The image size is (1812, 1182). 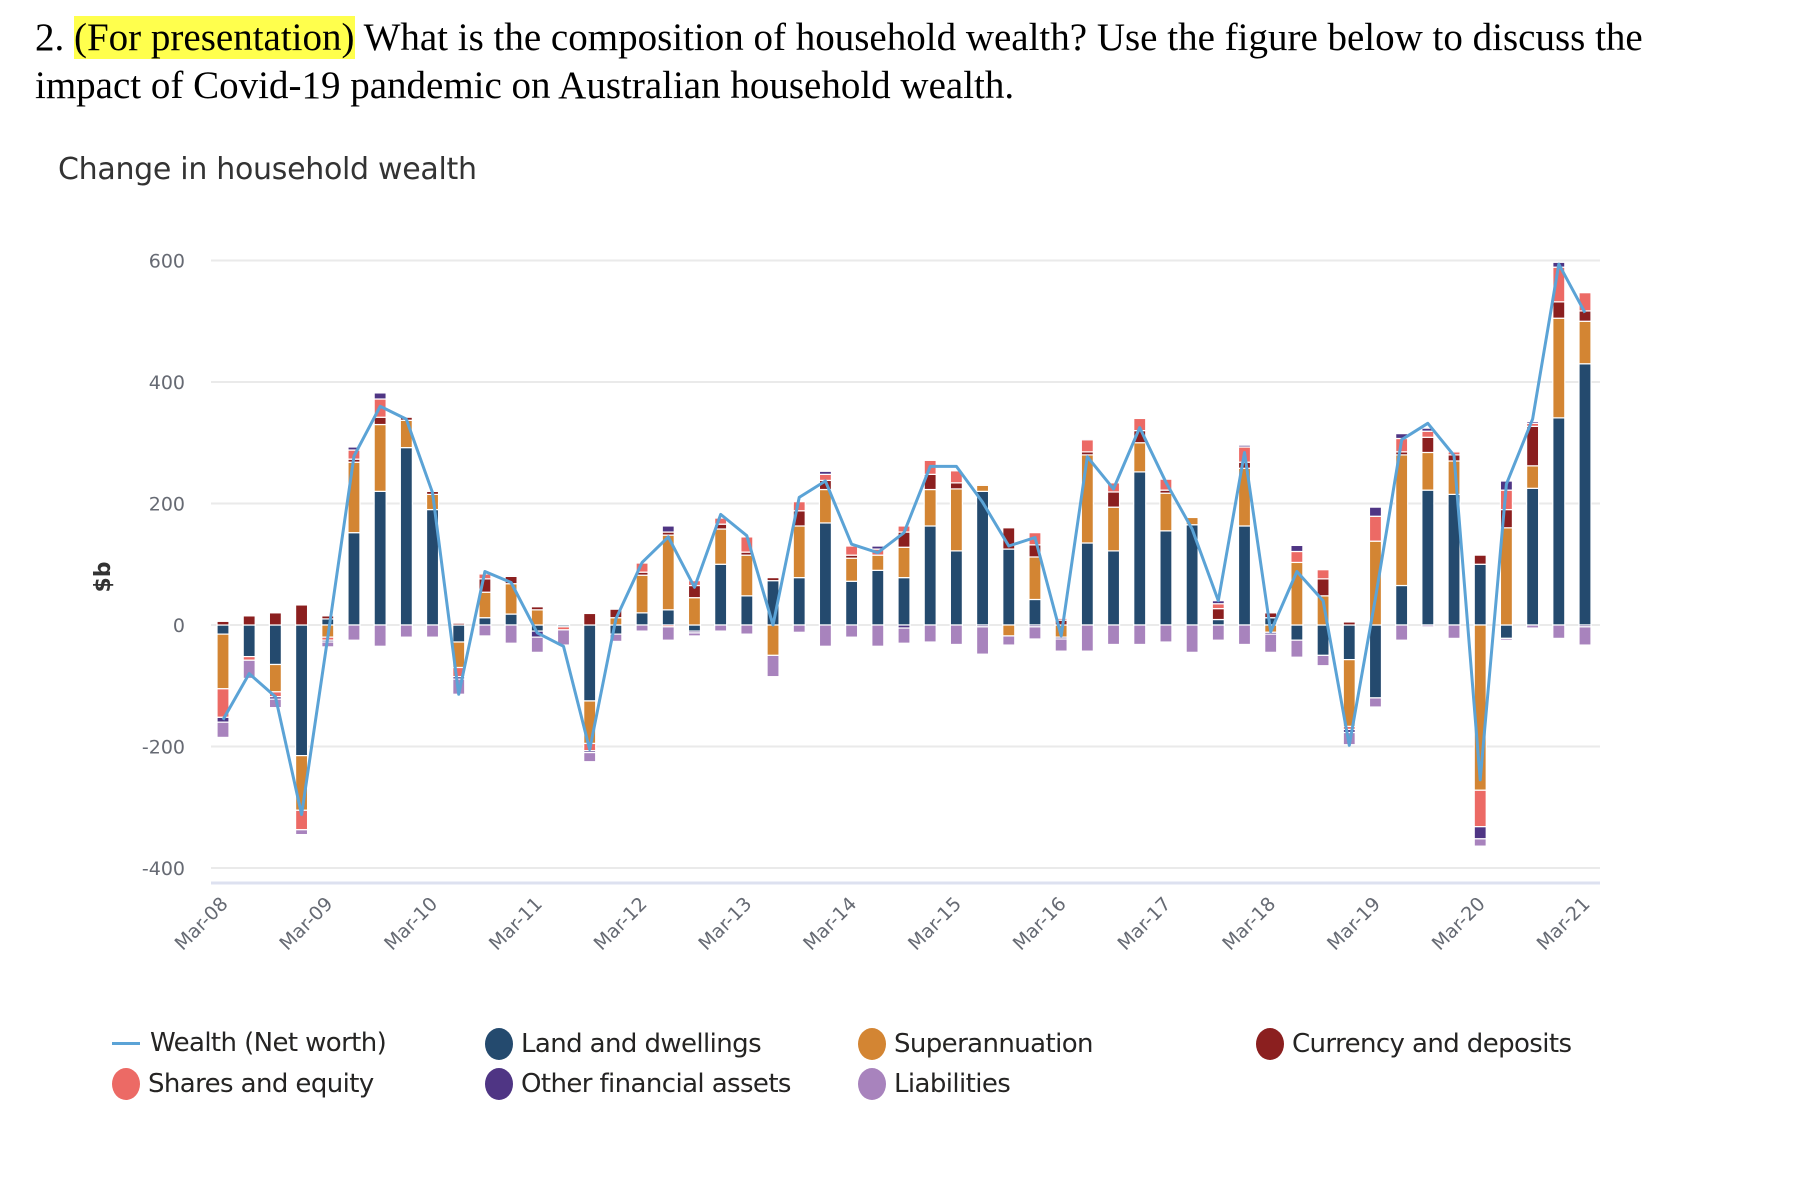 What do you see at coordinates (167, 383) in the screenshot?
I see `y-tick-label: 400` at bounding box center [167, 383].